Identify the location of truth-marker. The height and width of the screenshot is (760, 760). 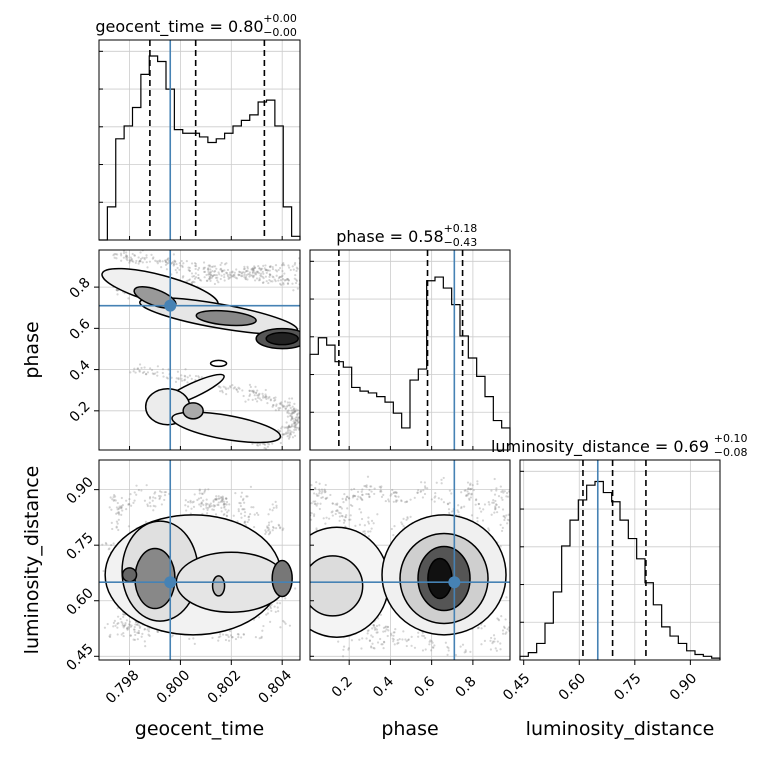
(454, 582).